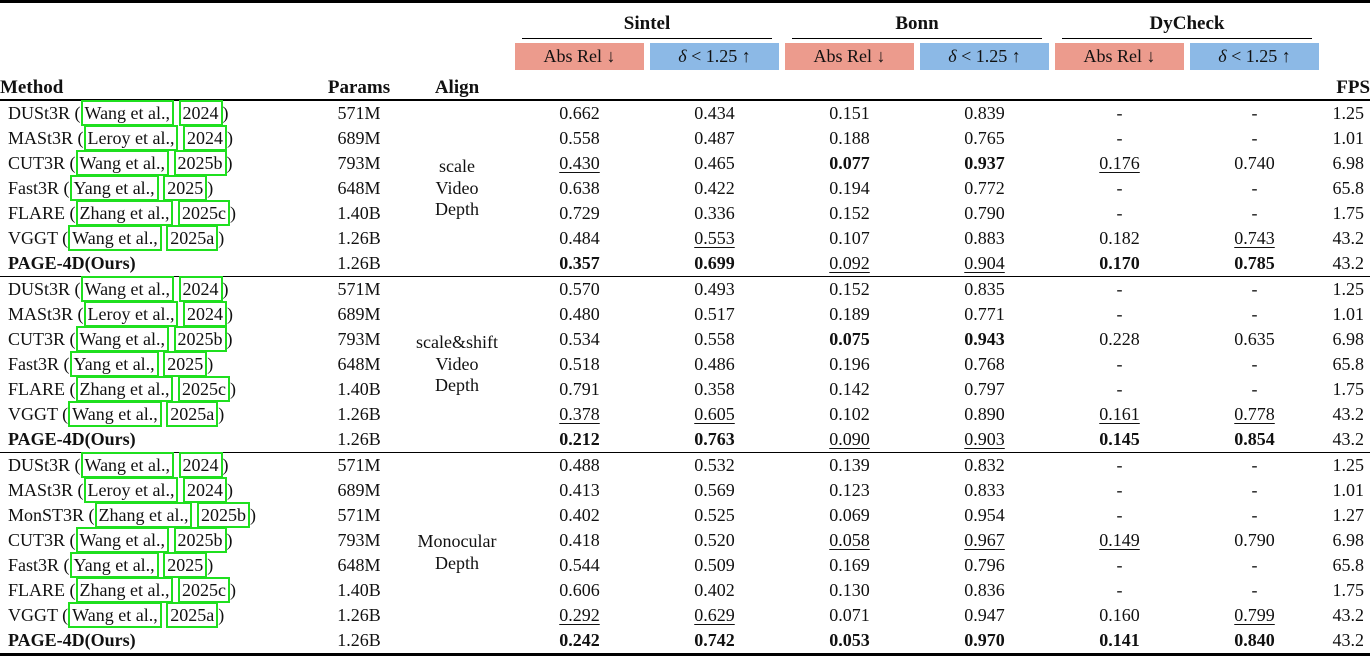  I want to click on method-cell: MASt3R (Leroy et al., 2024), so click(158, 138).